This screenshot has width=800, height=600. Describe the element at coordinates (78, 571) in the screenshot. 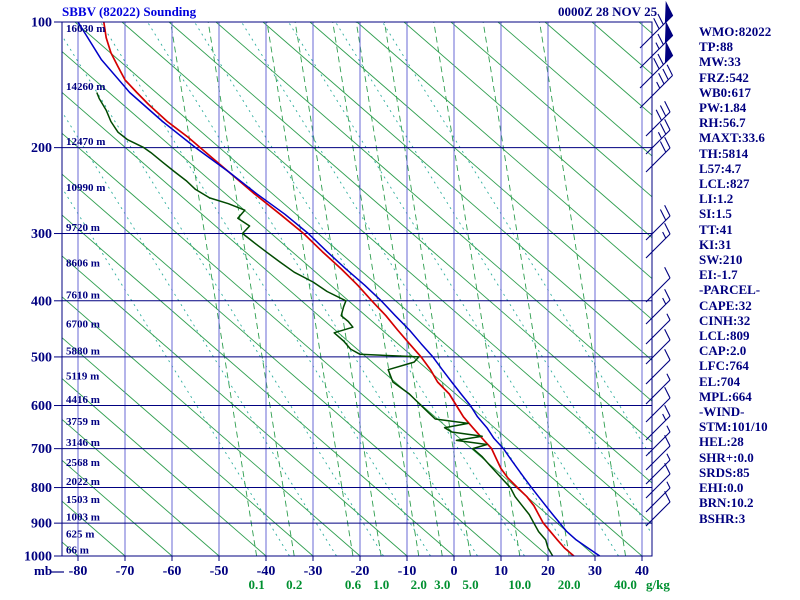

I see `temp-tick-label: -80` at that location.